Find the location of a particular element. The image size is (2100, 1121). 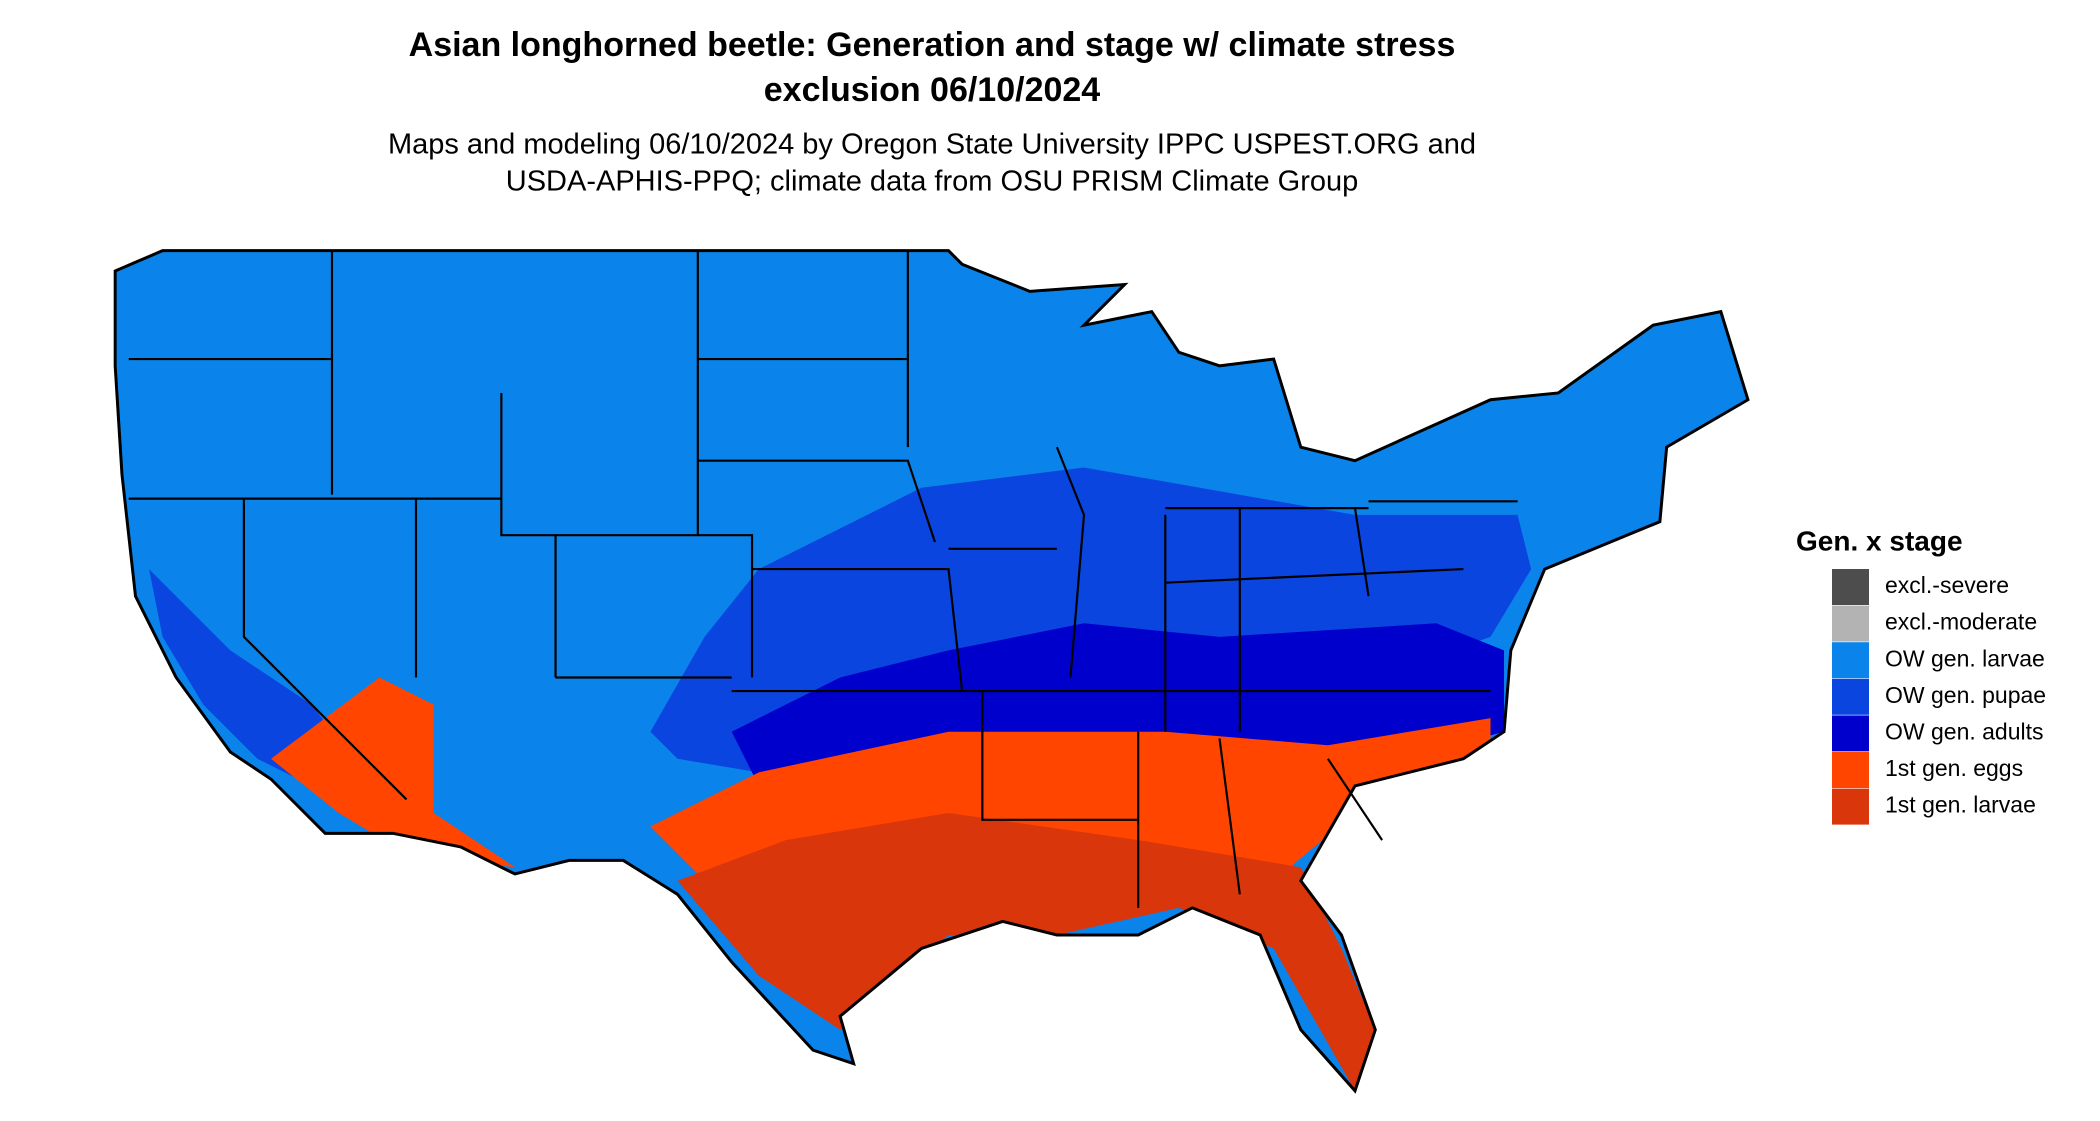

title-line: exclusion 06/10/2024 is located at coordinates (932, 90).